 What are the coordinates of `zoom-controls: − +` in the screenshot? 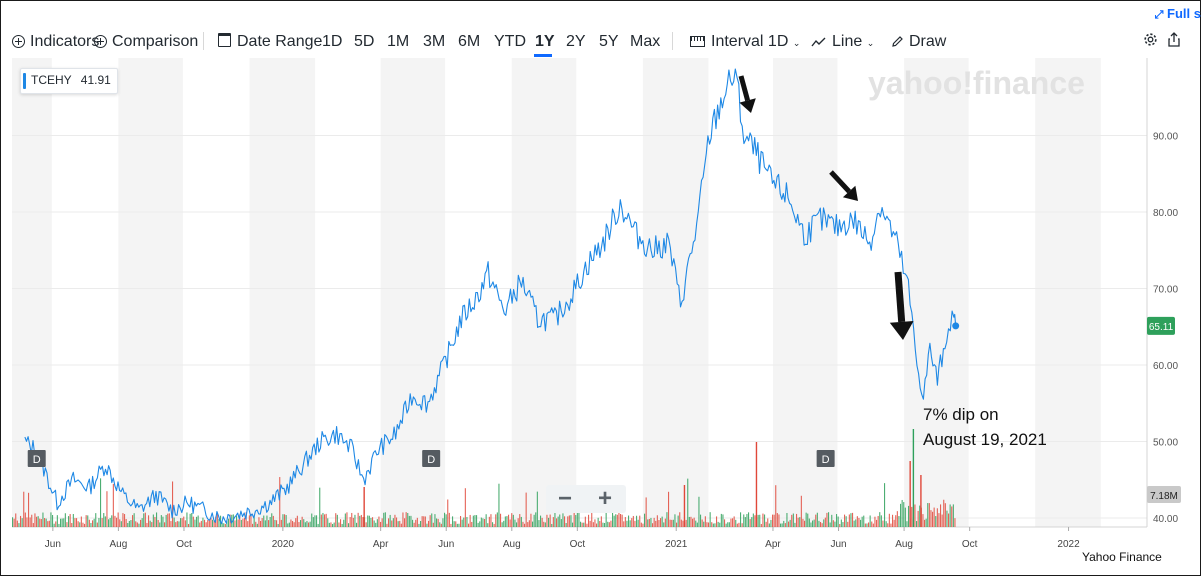 It's located at (586, 499).